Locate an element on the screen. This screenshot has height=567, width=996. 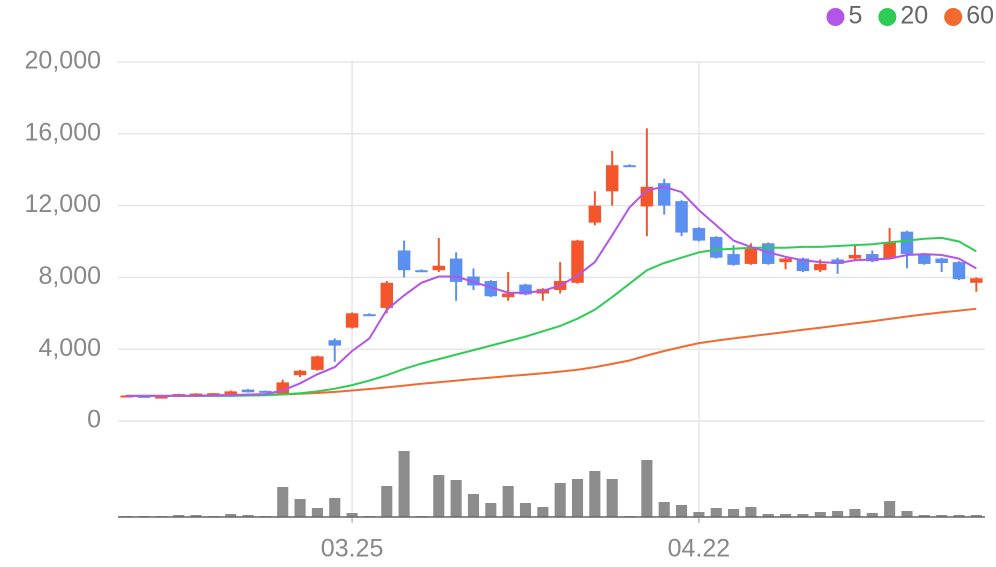
y-tick-label: 20,000 is located at coordinates (63, 61).